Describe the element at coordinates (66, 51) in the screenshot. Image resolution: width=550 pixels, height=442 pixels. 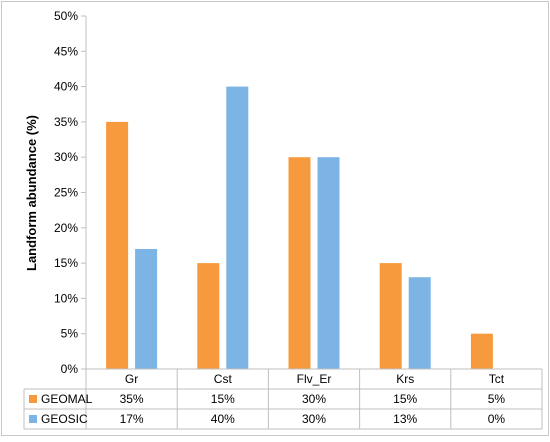
I see `y-tick-label: 45%` at that location.